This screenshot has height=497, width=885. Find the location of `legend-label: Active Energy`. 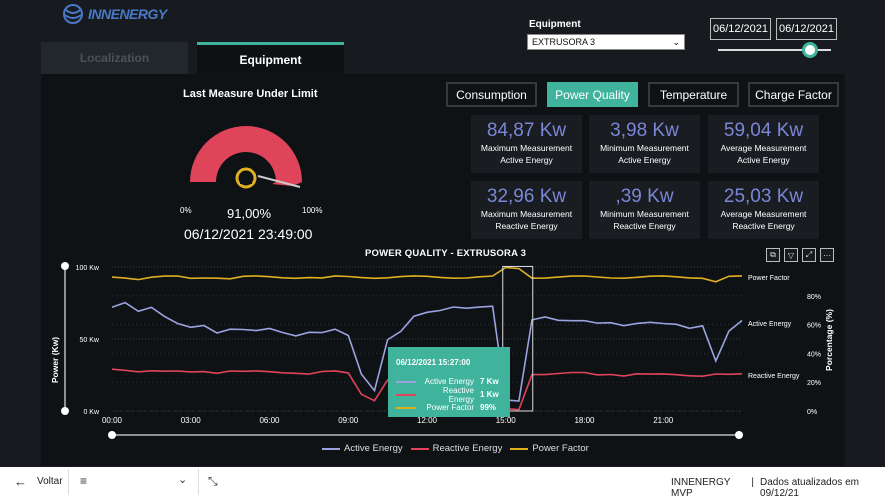

legend-label: Active Energy is located at coordinates (373, 448).